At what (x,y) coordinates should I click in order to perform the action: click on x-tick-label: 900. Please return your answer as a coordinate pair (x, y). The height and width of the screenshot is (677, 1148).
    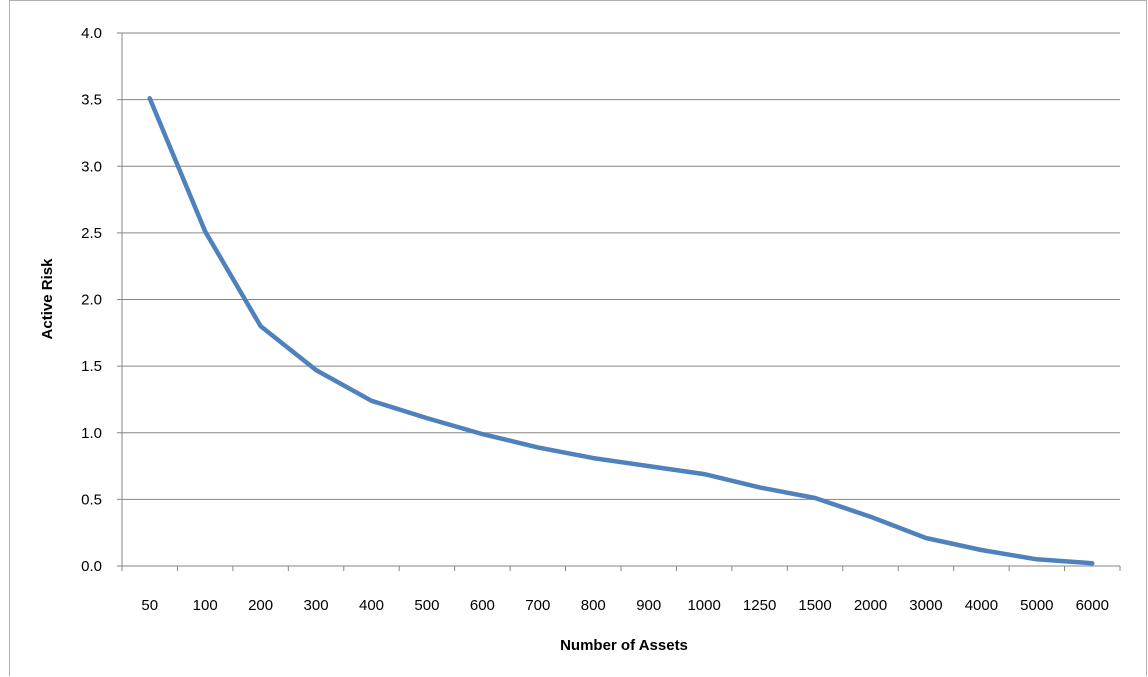
    Looking at the image, I should click on (648, 605).